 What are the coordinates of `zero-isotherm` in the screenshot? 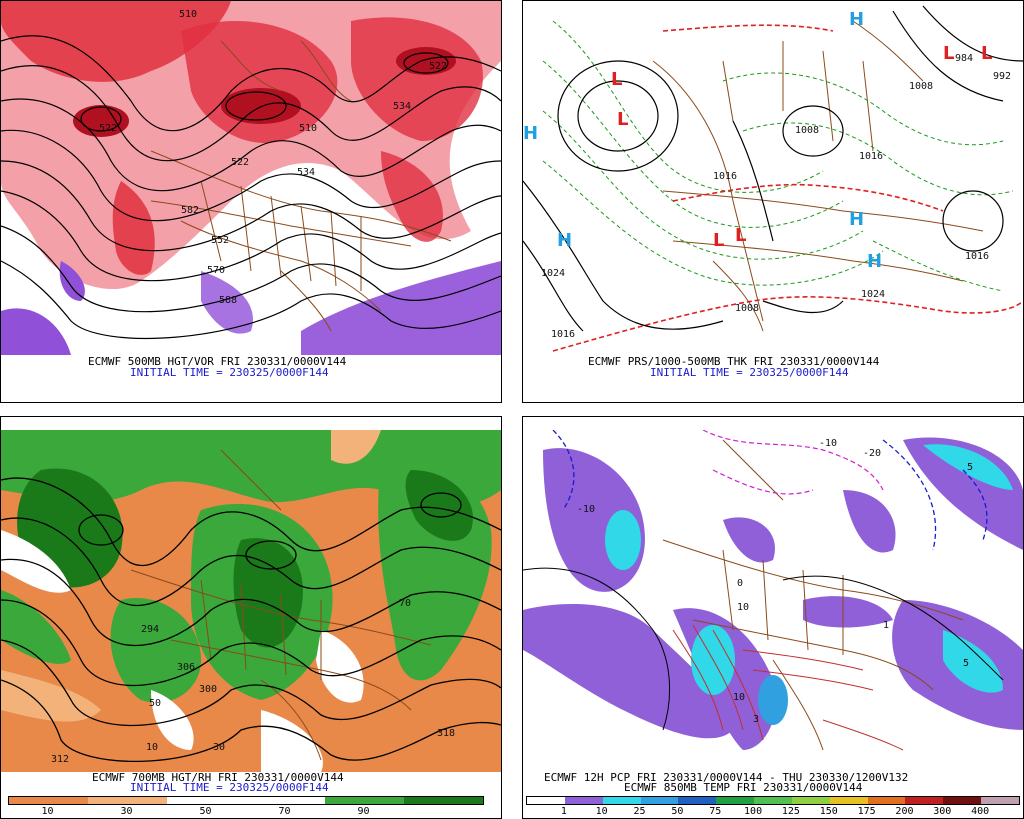 It's located at (763, 649).